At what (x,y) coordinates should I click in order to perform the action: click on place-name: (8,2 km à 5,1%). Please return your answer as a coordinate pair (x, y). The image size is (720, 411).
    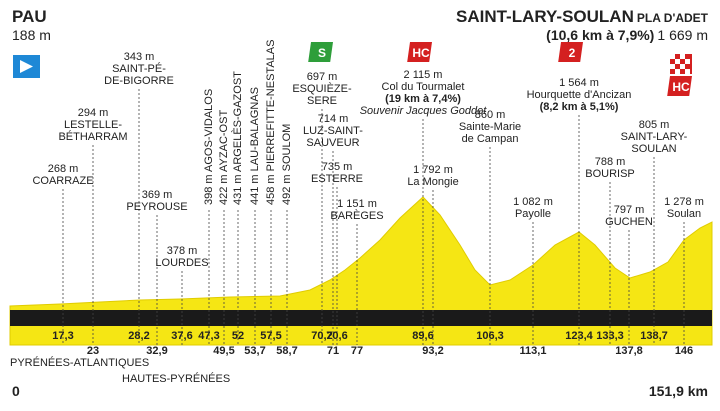
    Looking at the image, I should click on (579, 107).